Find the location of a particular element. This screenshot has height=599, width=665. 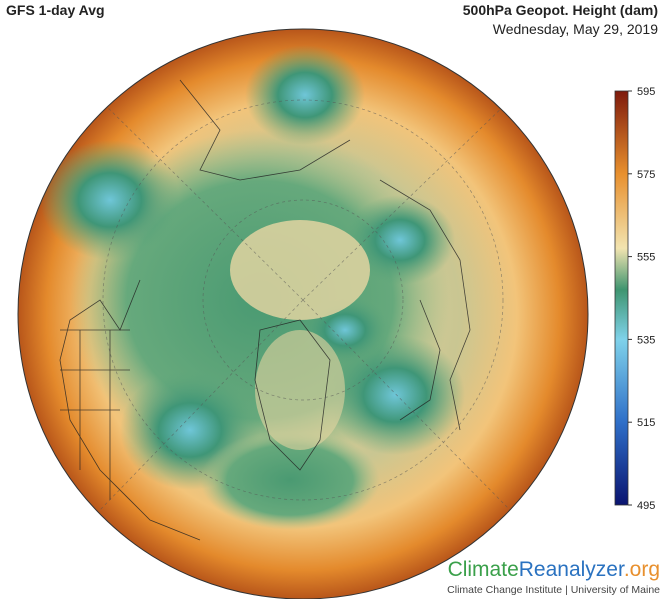

logo: ClimateReanalyzer.org is located at coordinates (554, 569).